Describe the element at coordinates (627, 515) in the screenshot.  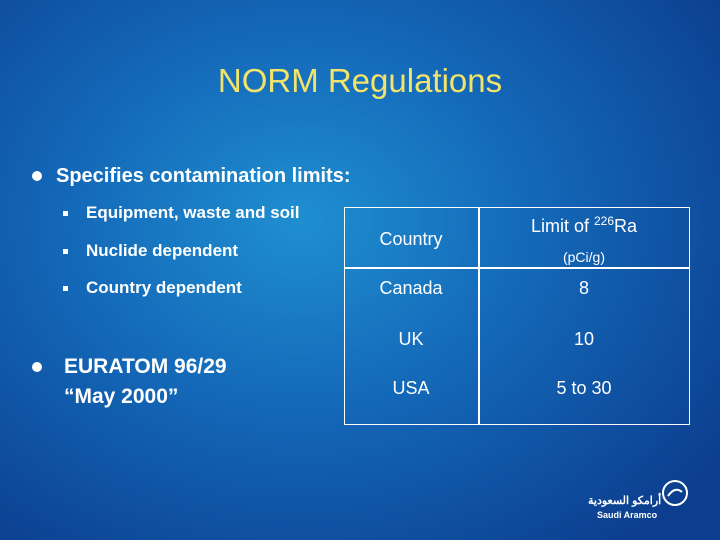
I see `logo-english: Saudi Aramco` at that location.